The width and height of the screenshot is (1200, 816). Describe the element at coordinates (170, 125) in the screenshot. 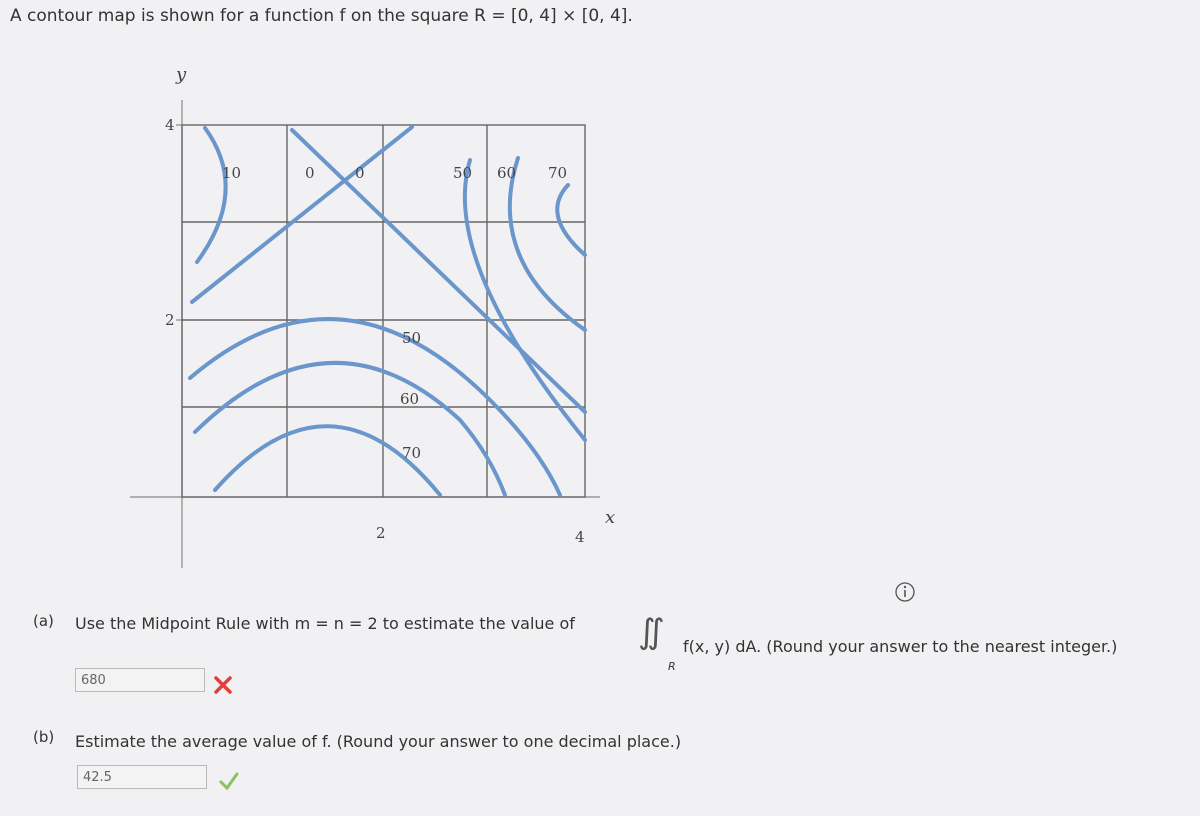

I see `y-tick-label: 4` at that location.